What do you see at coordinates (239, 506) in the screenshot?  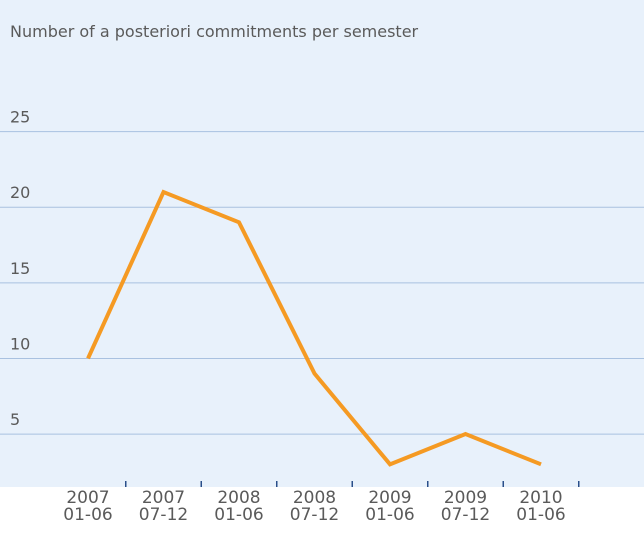 I see `x-tick-label: 2008 01-06` at bounding box center [239, 506].